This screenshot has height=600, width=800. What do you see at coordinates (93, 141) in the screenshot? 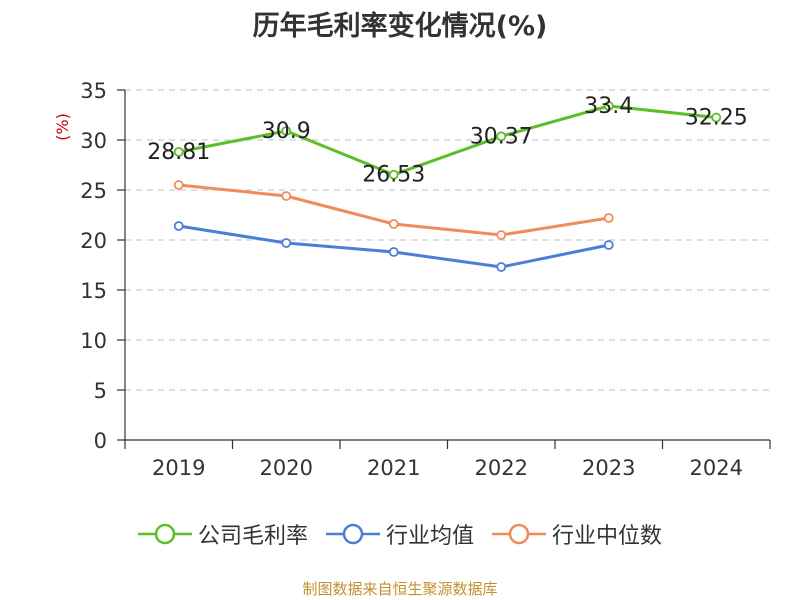
I see `y-tick-label: 30` at bounding box center [93, 141].